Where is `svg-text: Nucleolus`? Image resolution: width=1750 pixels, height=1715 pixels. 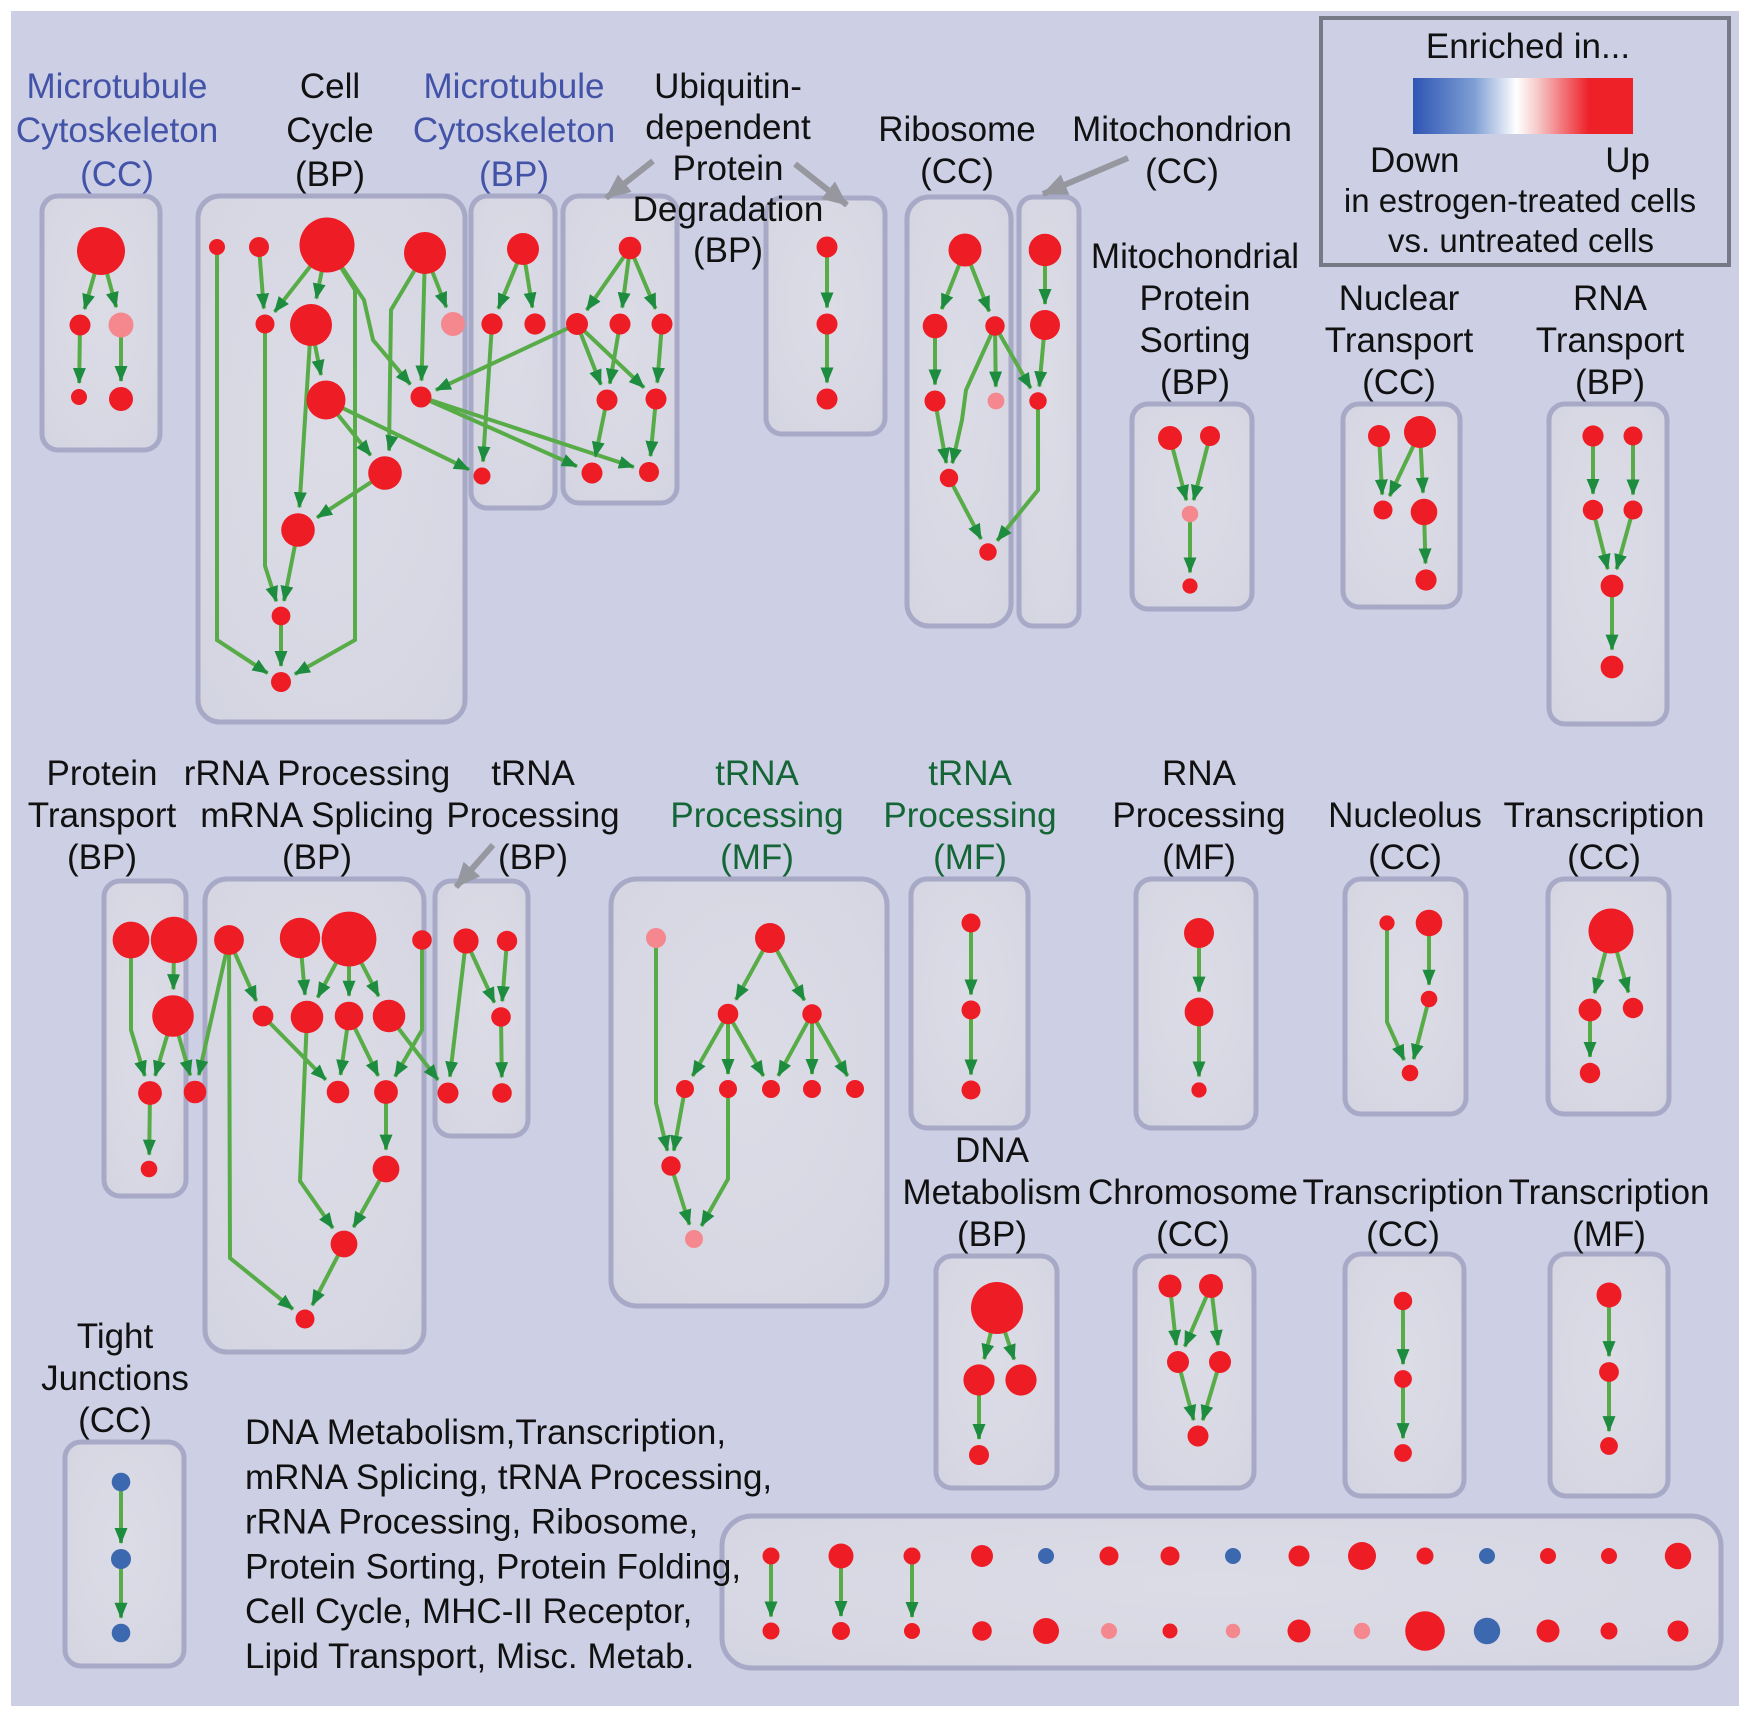
svg-text: Nucleolus is located at coordinates (1405, 815).